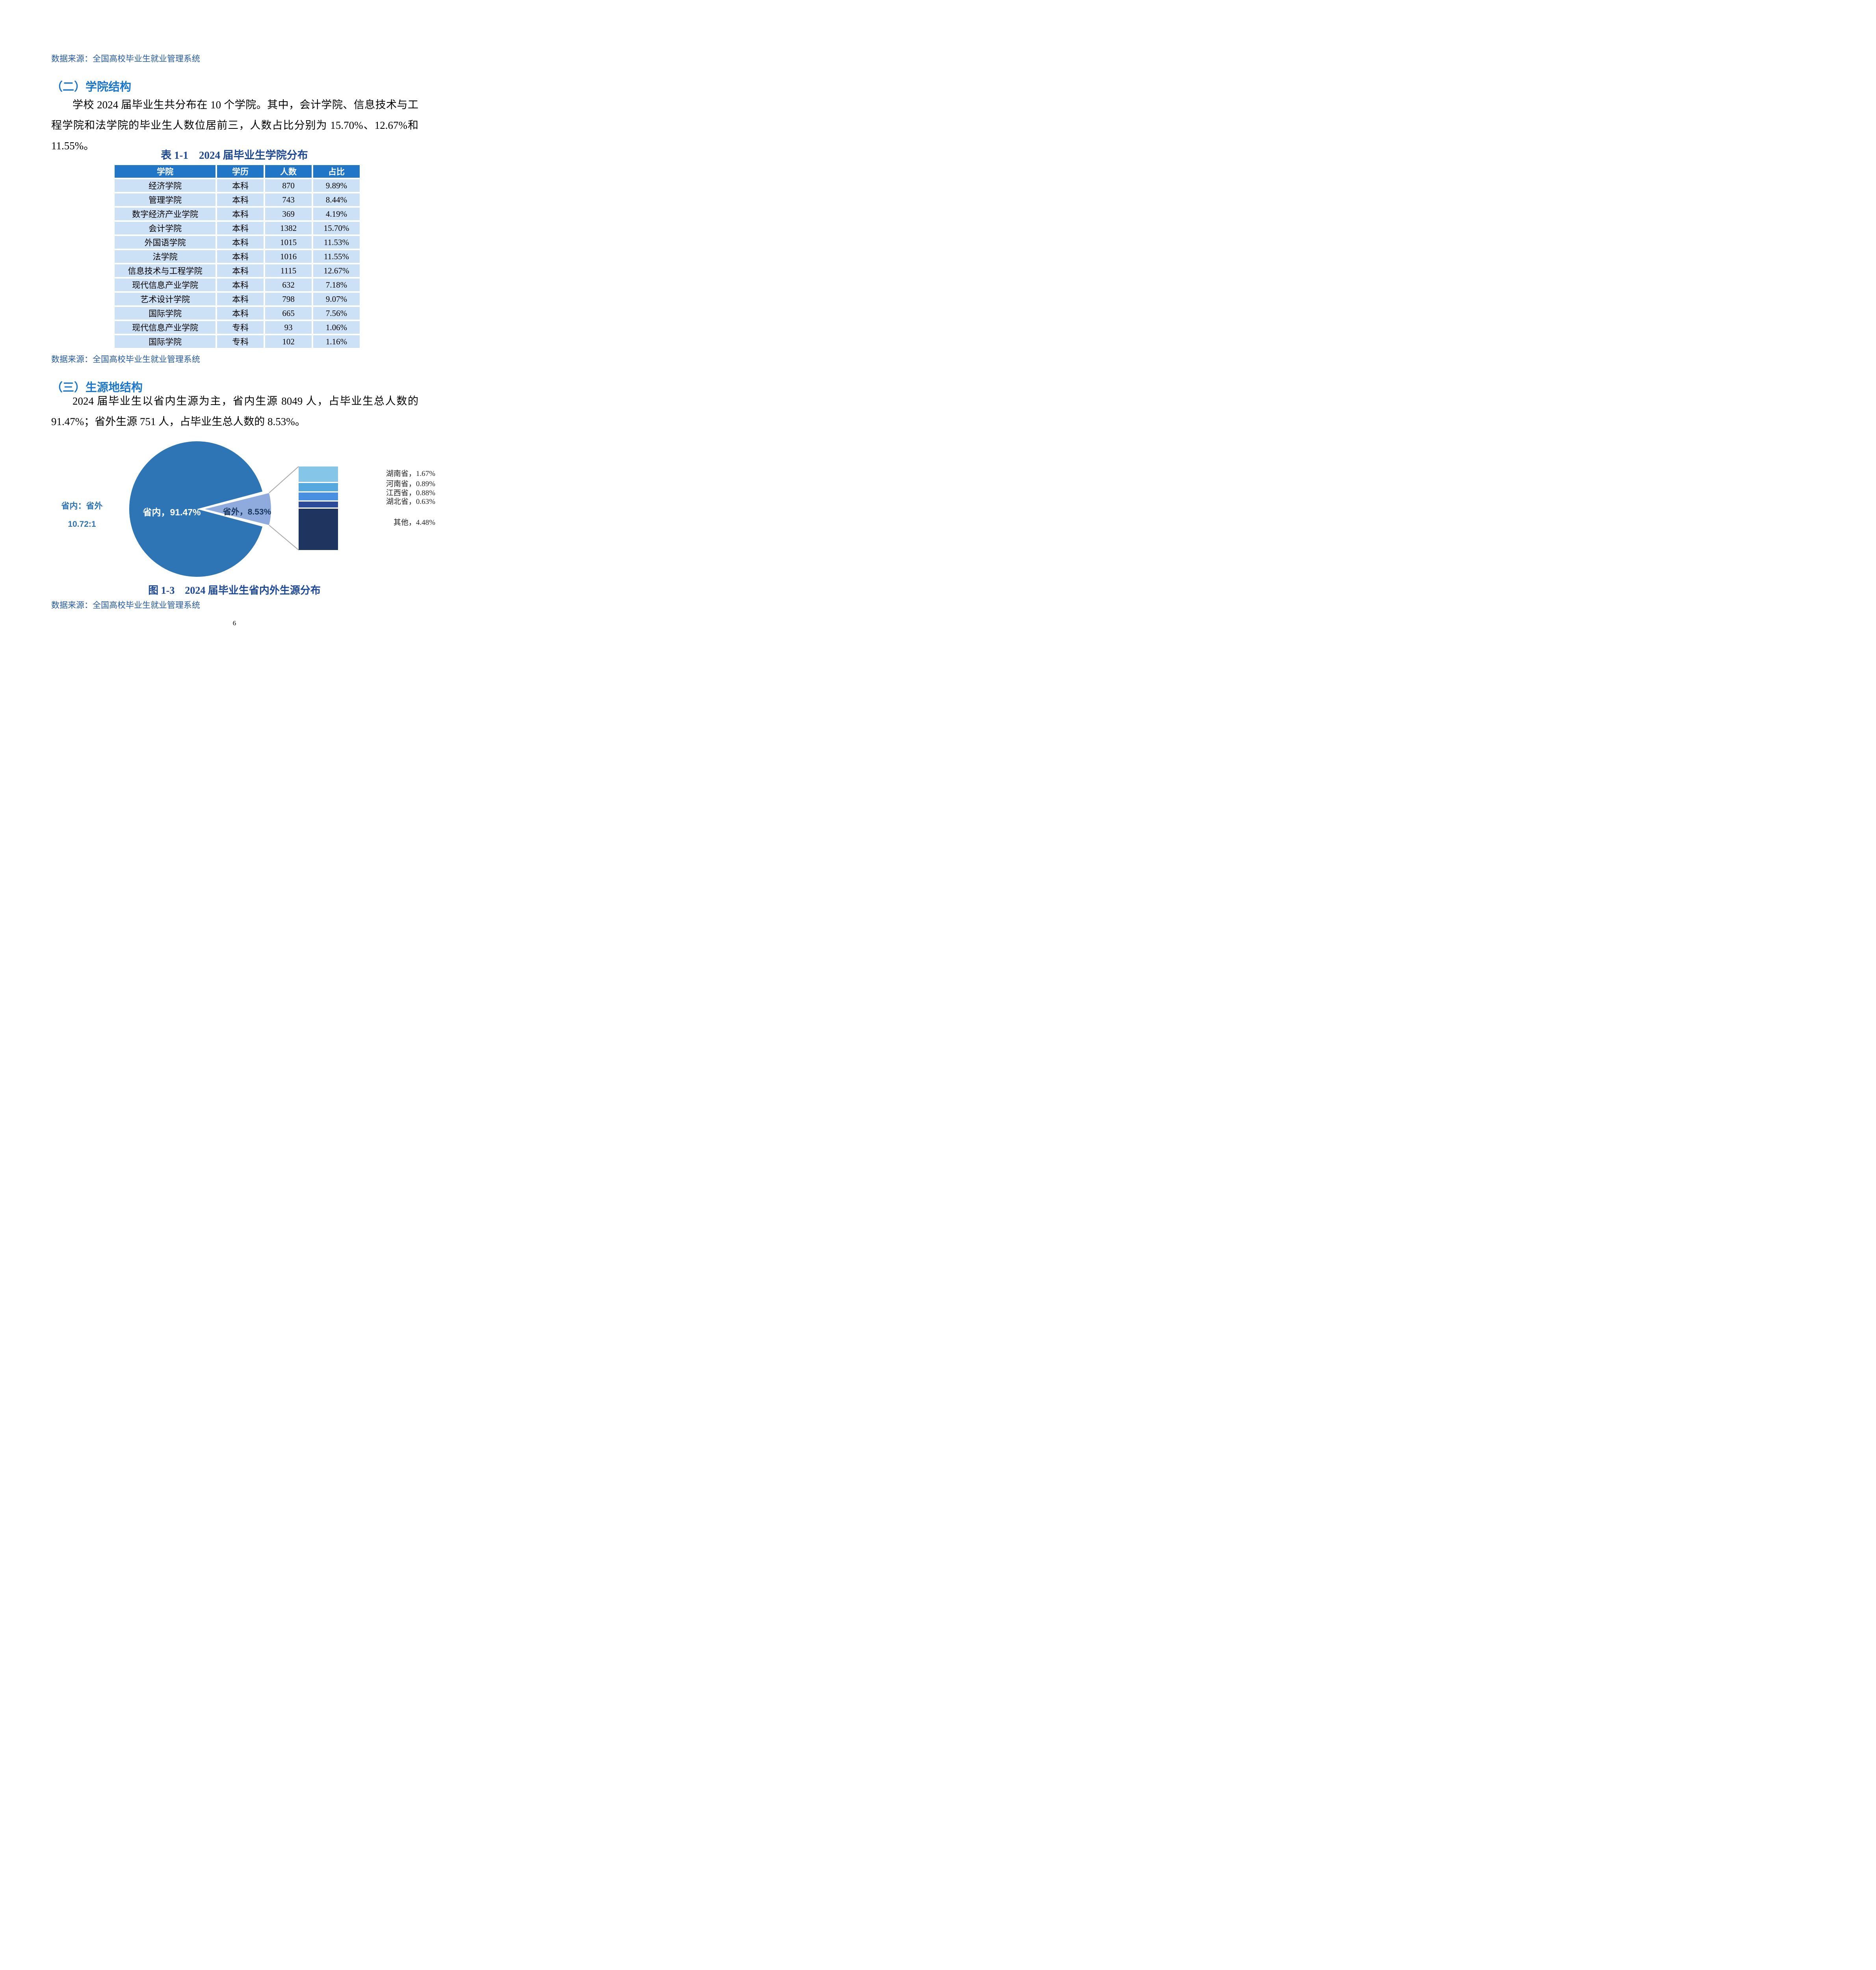  Describe the element at coordinates (411, 484) in the screenshot. I see `legend-item: 河南省，0.89%` at that location.